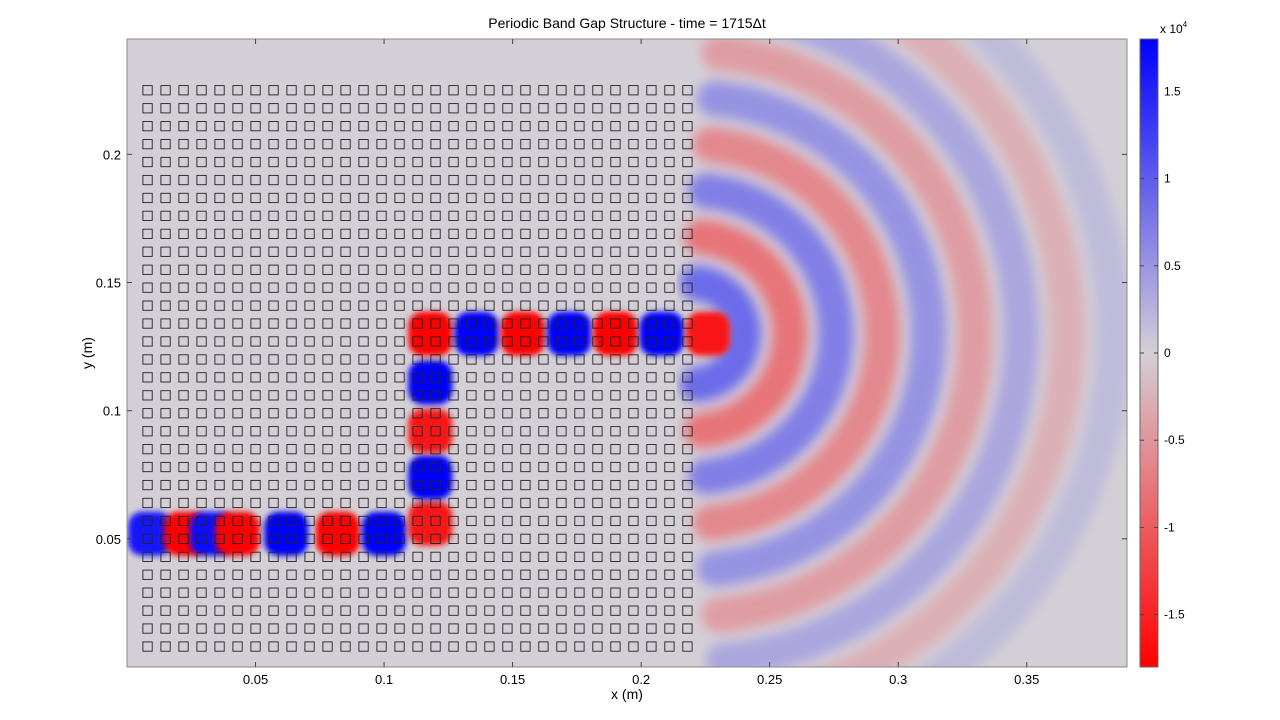  Describe the element at coordinates (661, 333) in the screenshot. I see `field-lobe` at that location.